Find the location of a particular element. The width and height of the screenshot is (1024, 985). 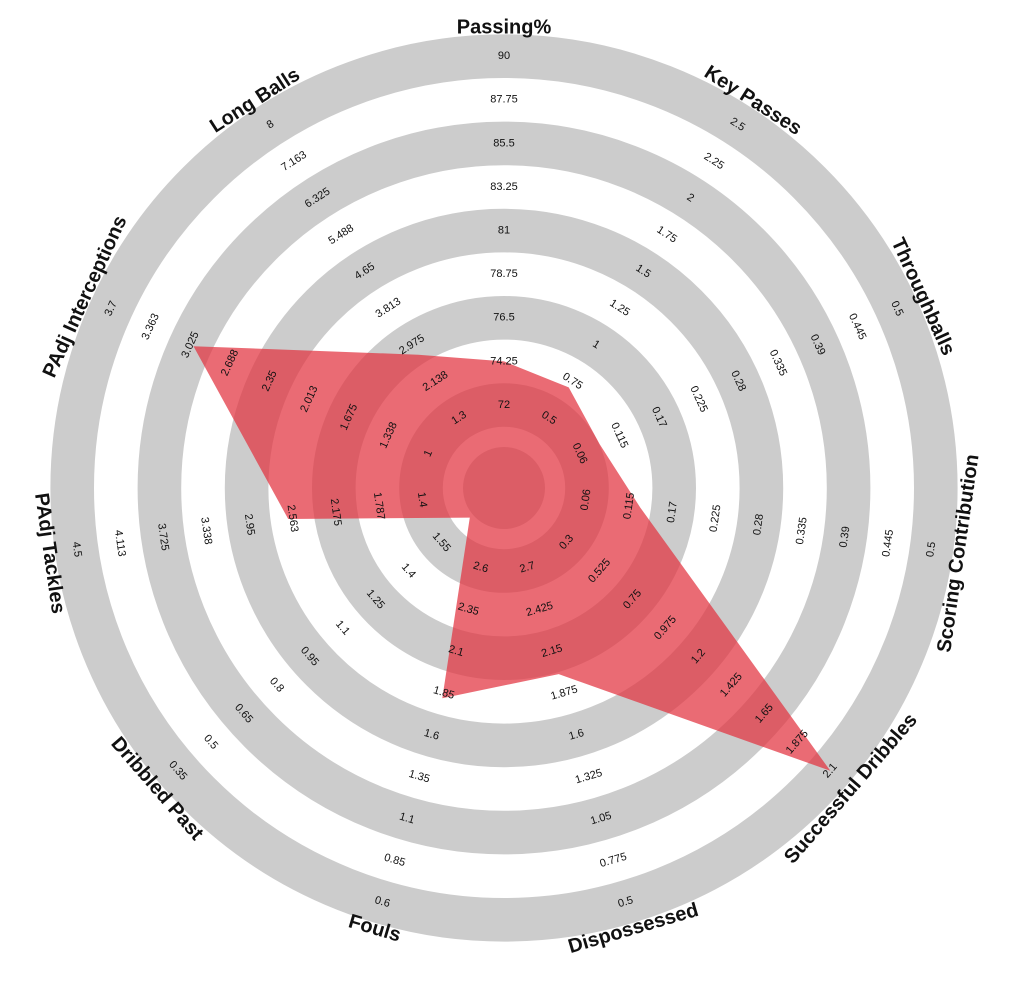

tick-label: 76.5 is located at coordinates (503, 318).